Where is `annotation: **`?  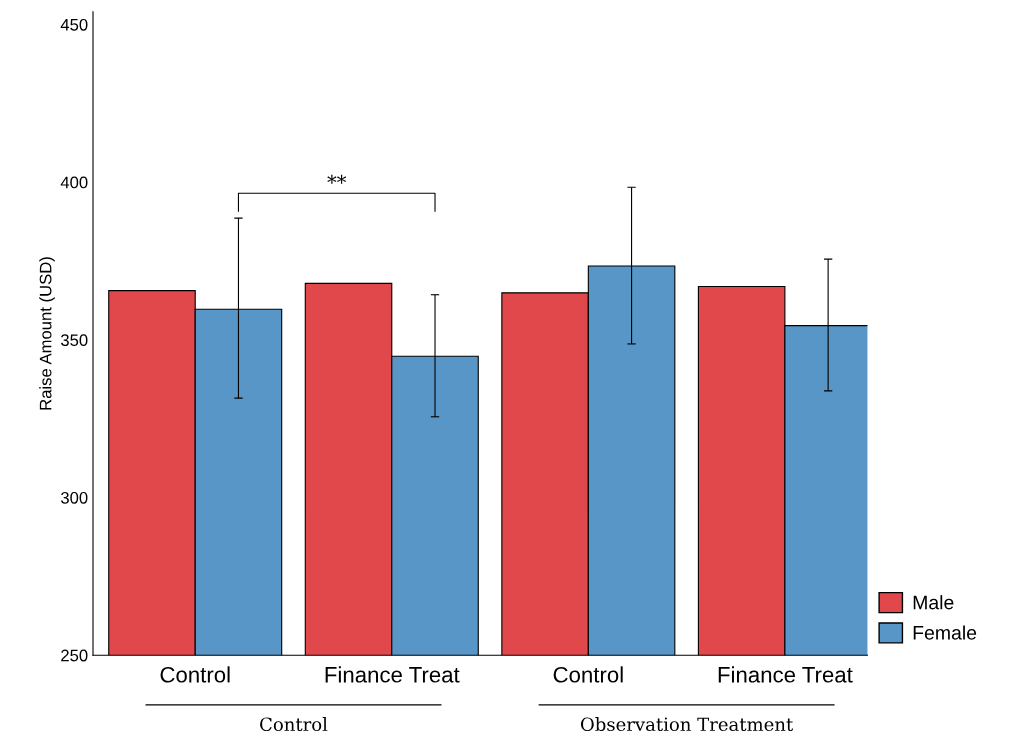
annotation: ** is located at coordinates (337, 179).